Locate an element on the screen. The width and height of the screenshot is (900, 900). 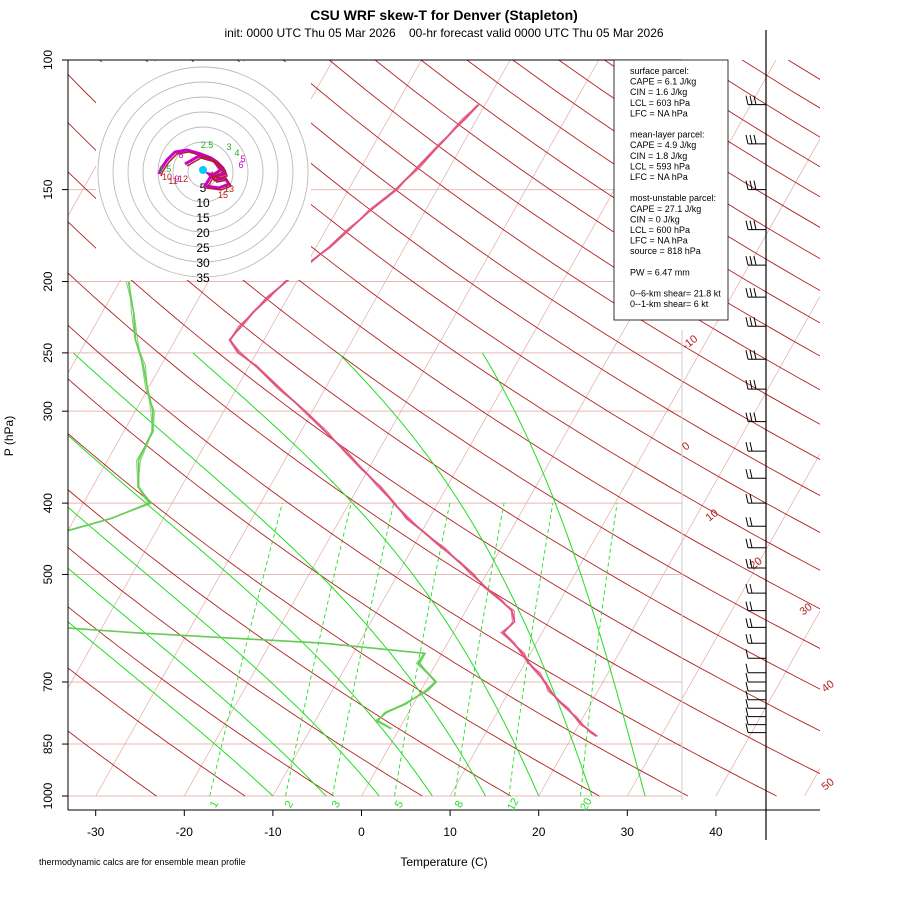
hodograph-point-label: 1.5 is located at coordinates (165, 169).